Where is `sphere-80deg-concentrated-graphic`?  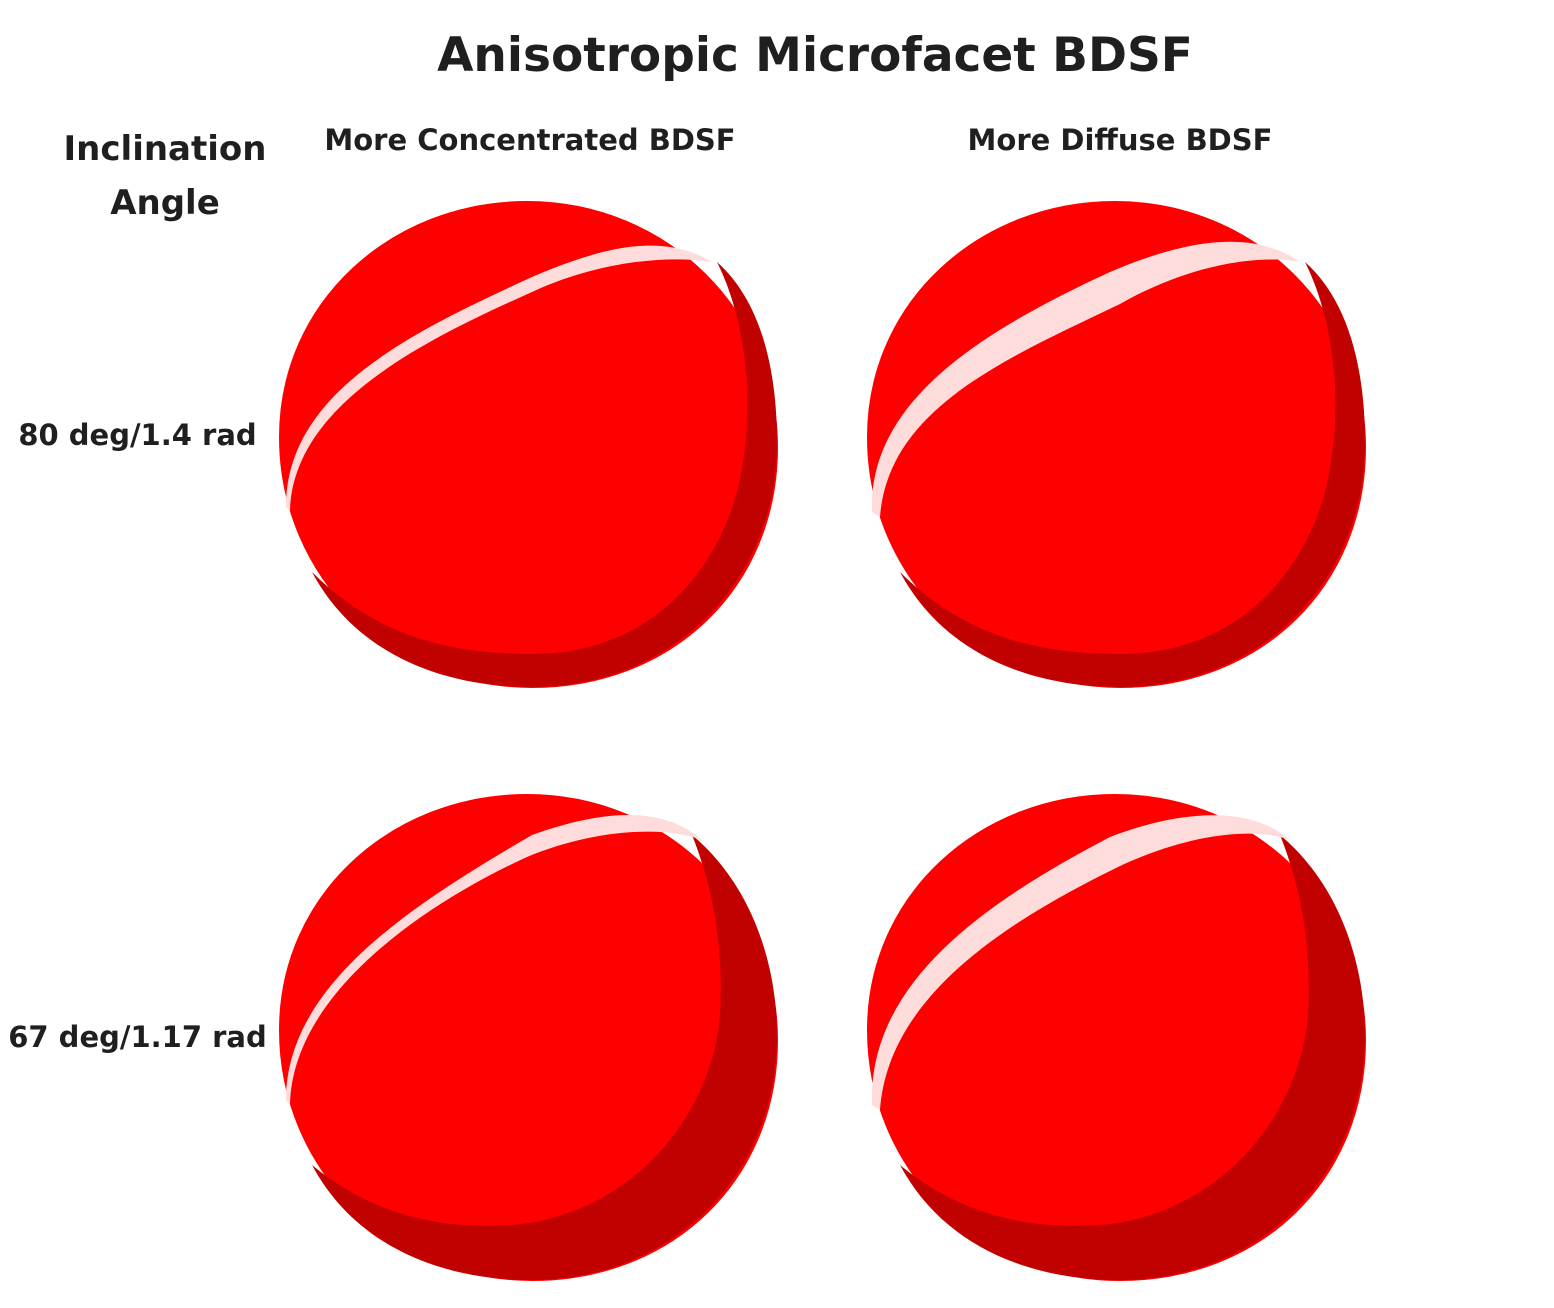
sphere-80deg-concentrated-graphic is located at coordinates (528, 444).